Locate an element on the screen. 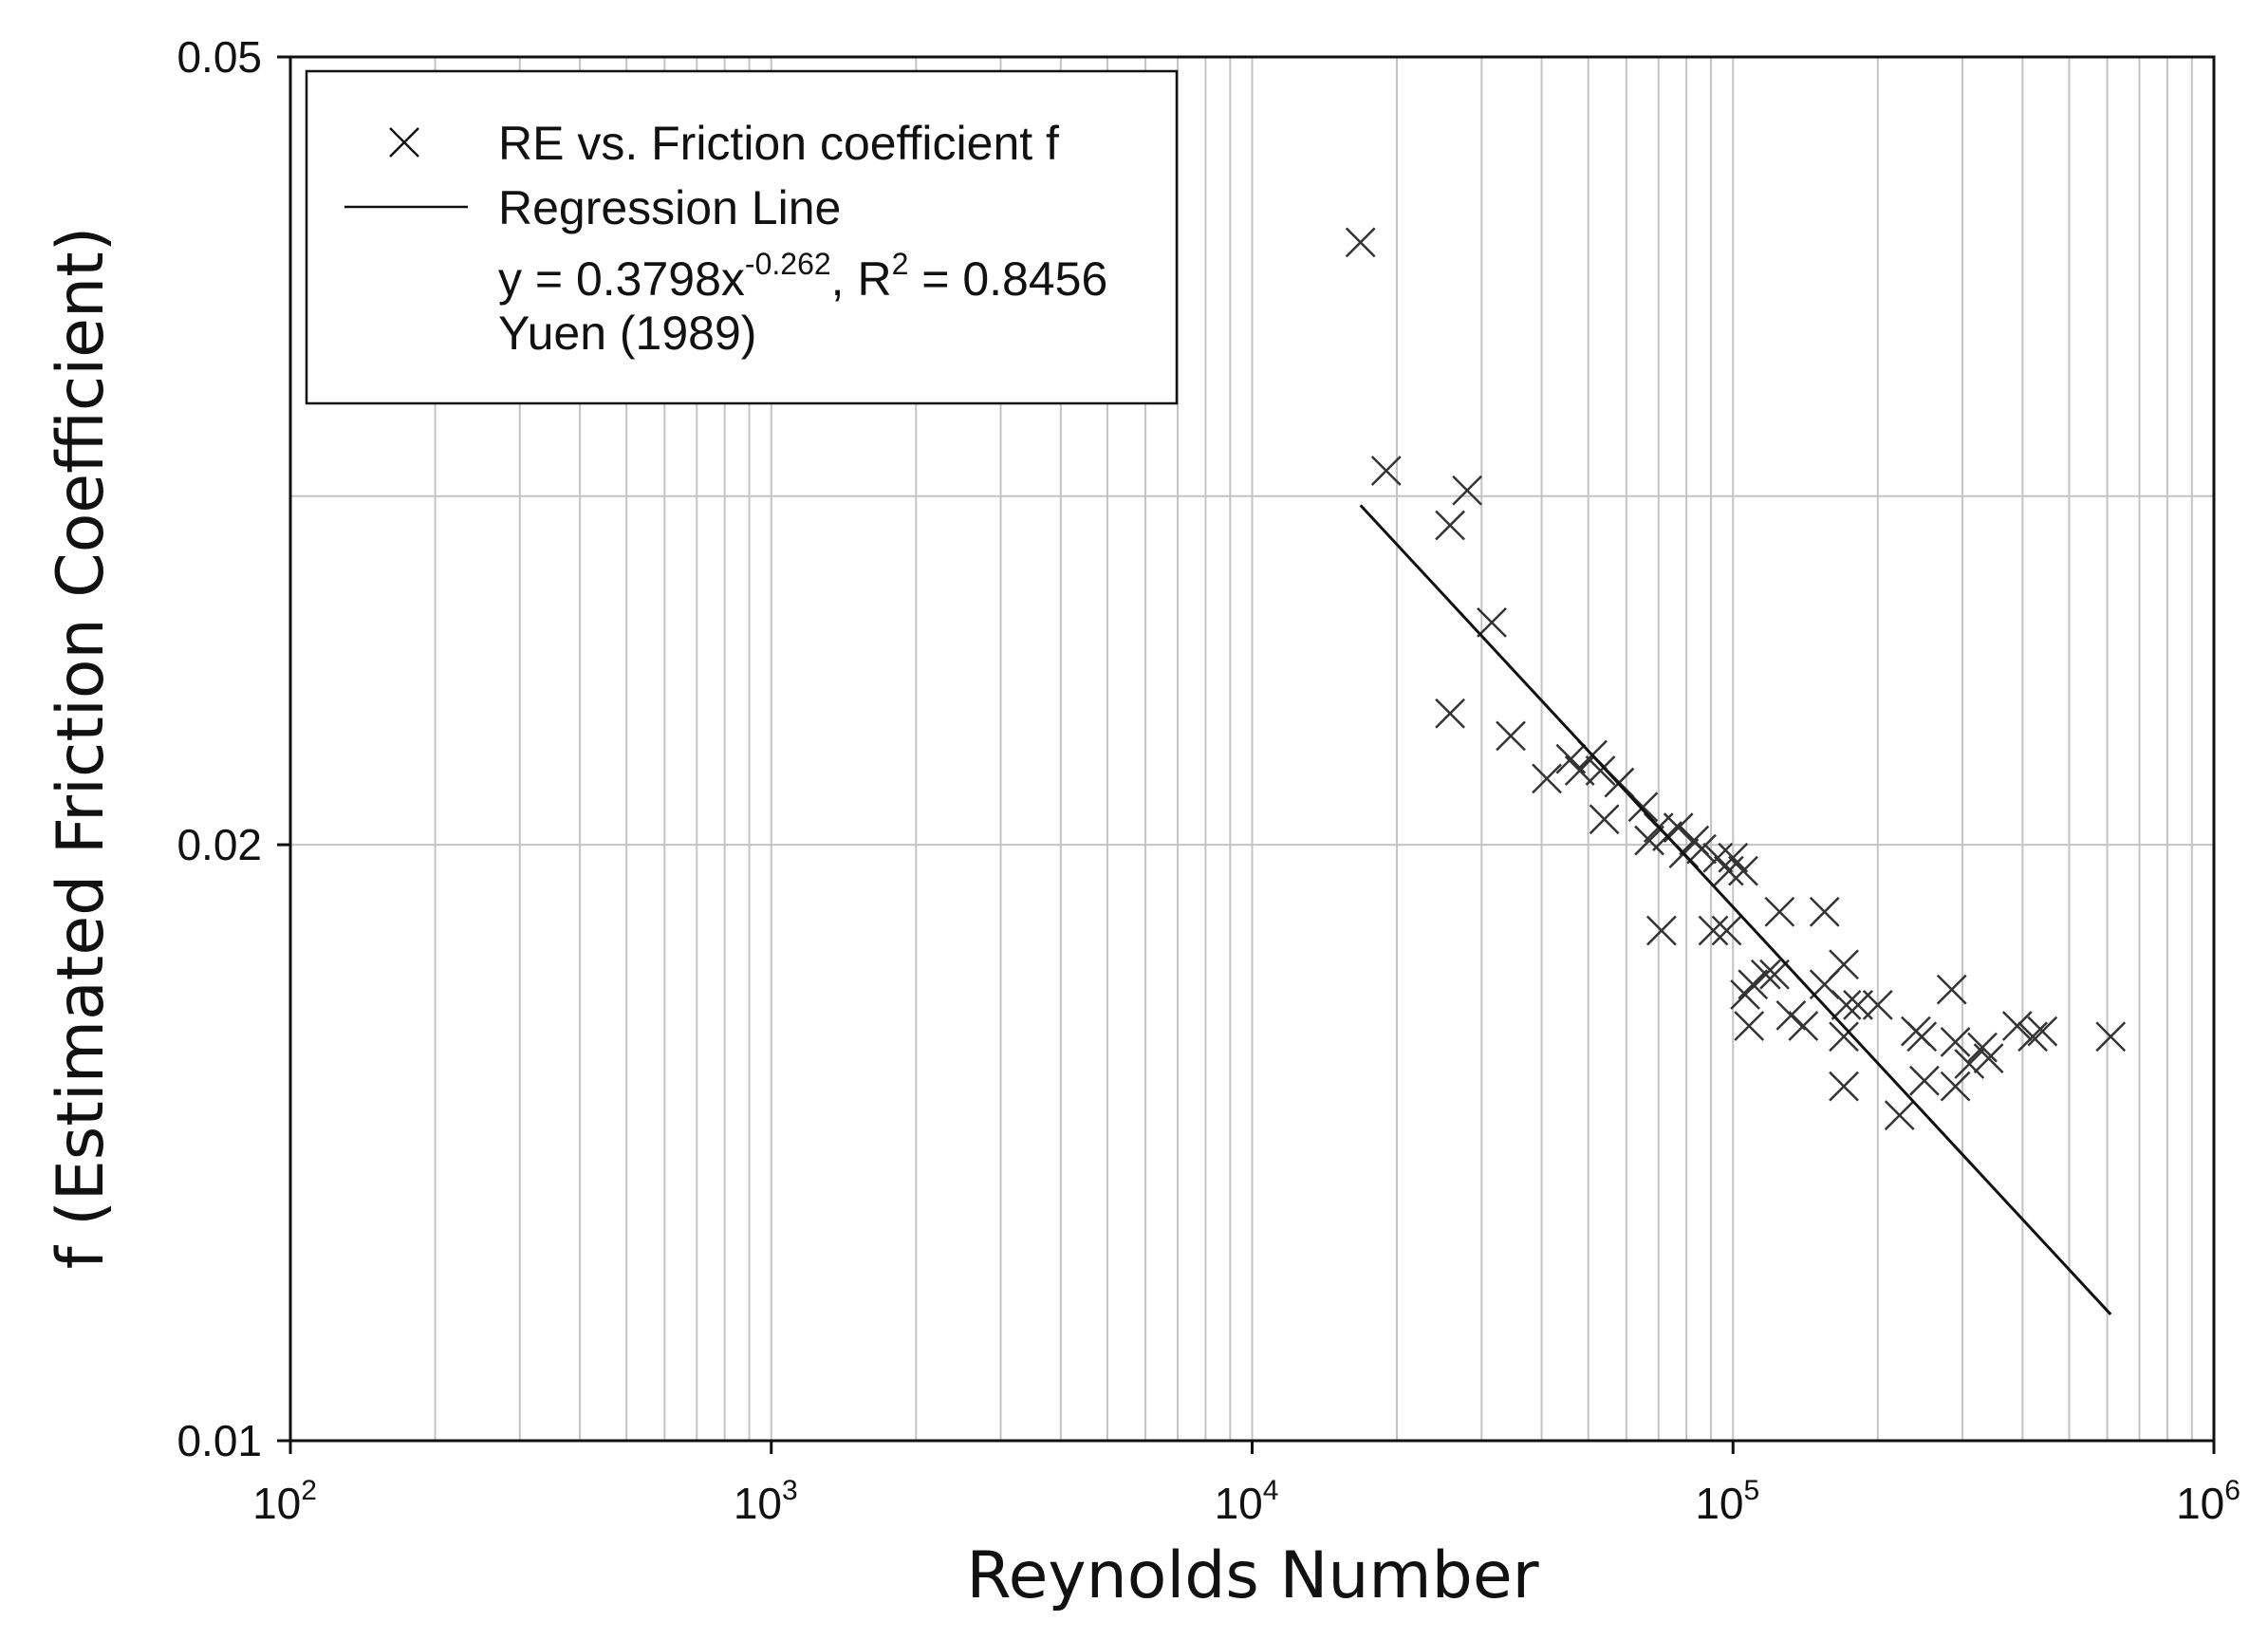 Image resolution: width=2268 pixels, height=1640 pixels. equation-r2-exponent: 2 is located at coordinates (900, 264).